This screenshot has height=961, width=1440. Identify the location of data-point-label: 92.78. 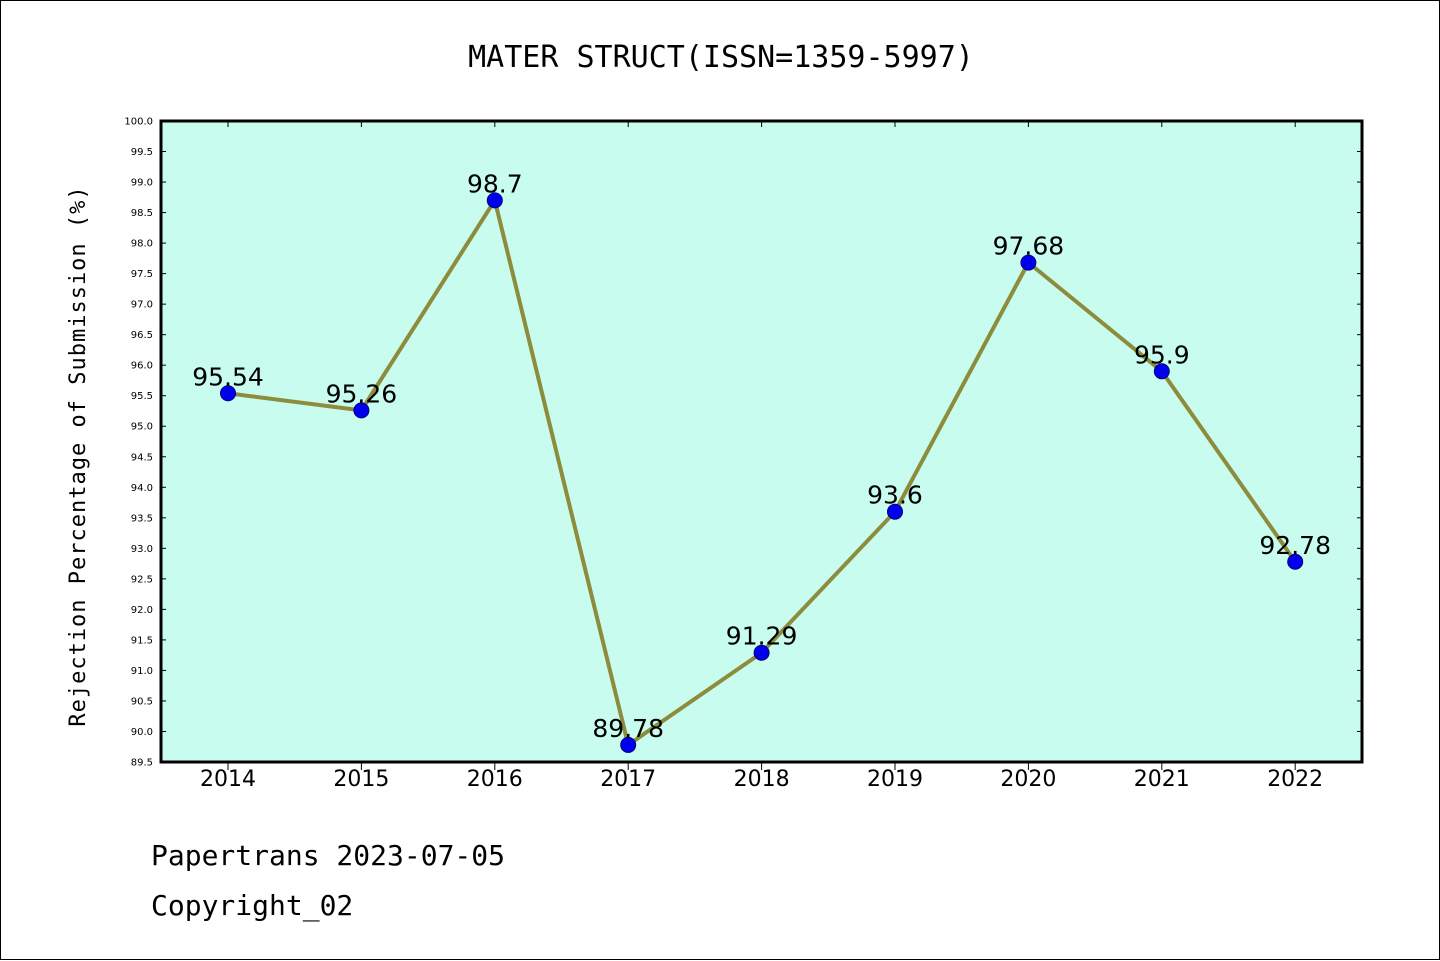
(1295, 545).